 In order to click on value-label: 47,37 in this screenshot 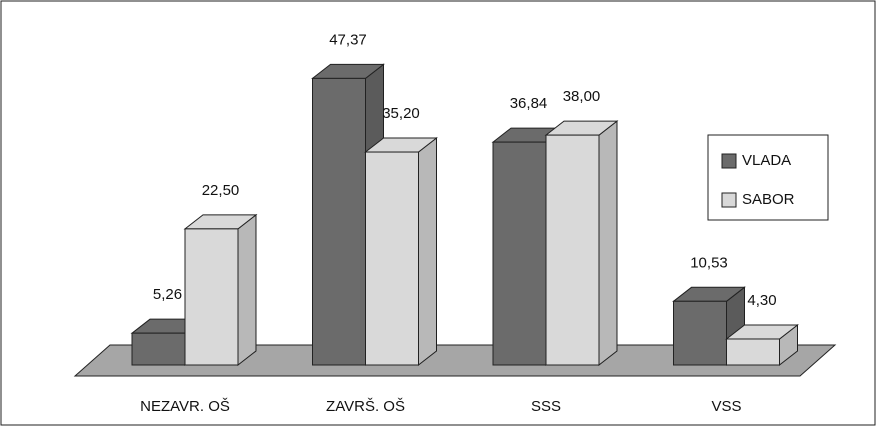, I will do `click(348, 39)`.